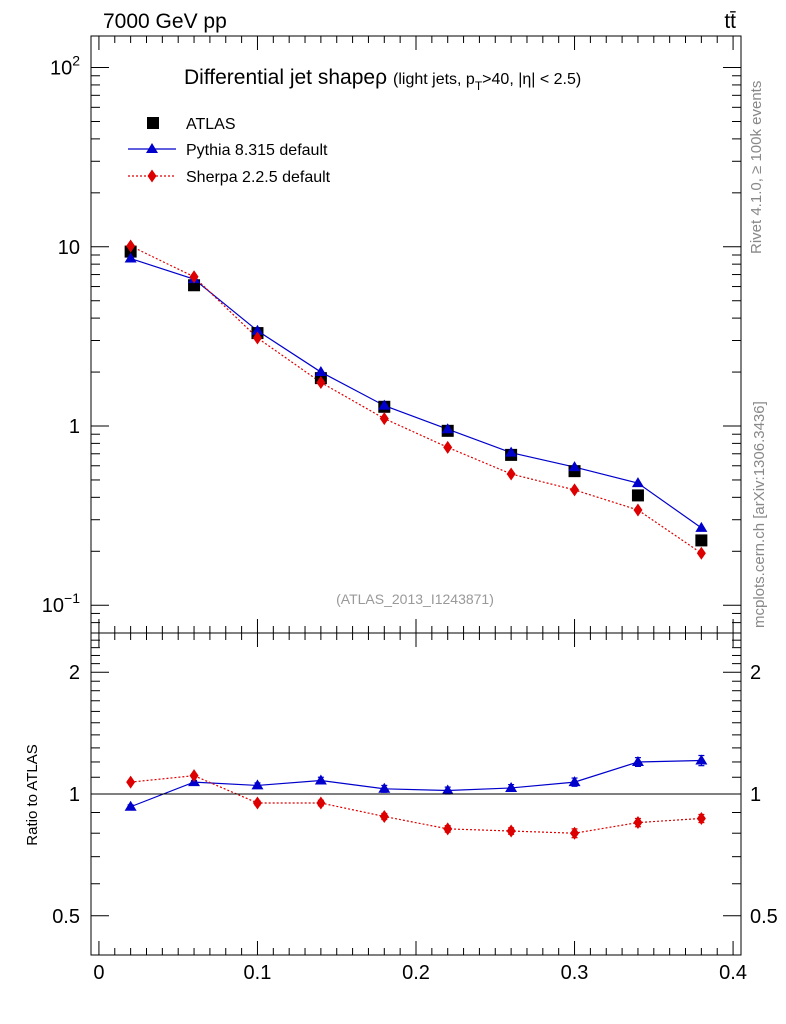 The height and width of the screenshot is (1024, 786). Describe the element at coordinates (257, 150) in the screenshot. I see `legend-pythia-label: Pythia 8.315 default` at that location.